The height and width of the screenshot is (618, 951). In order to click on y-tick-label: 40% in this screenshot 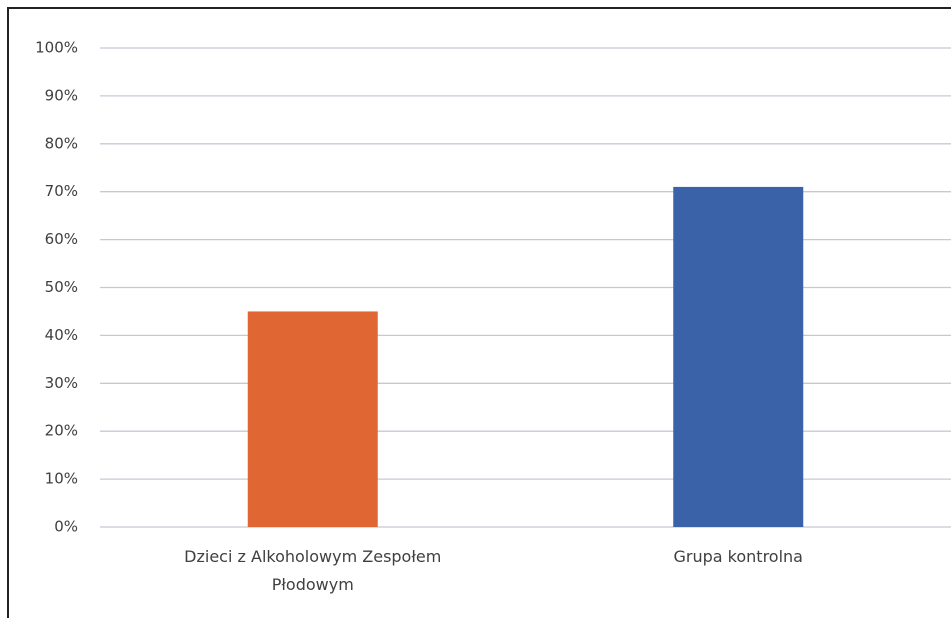, I will do `click(61, 335)`.